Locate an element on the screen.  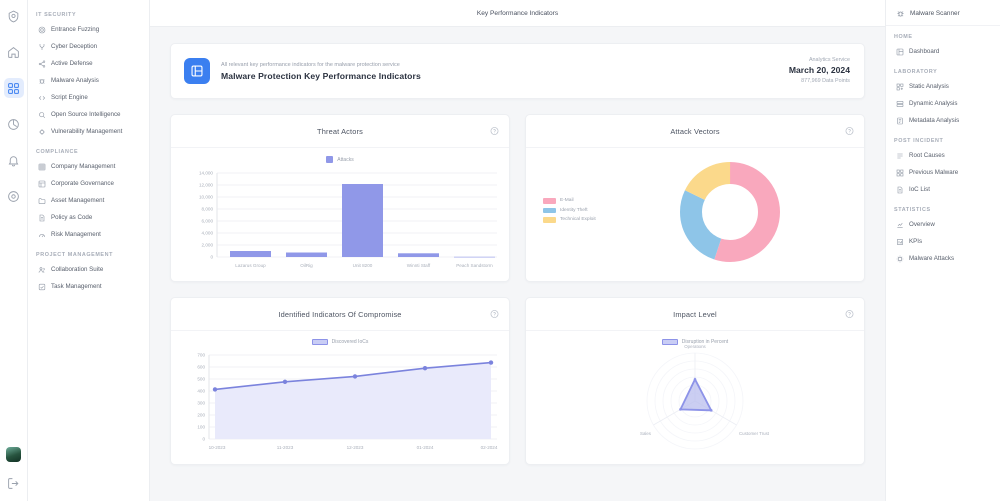
logout-icon is located at coordinates (14, 483).